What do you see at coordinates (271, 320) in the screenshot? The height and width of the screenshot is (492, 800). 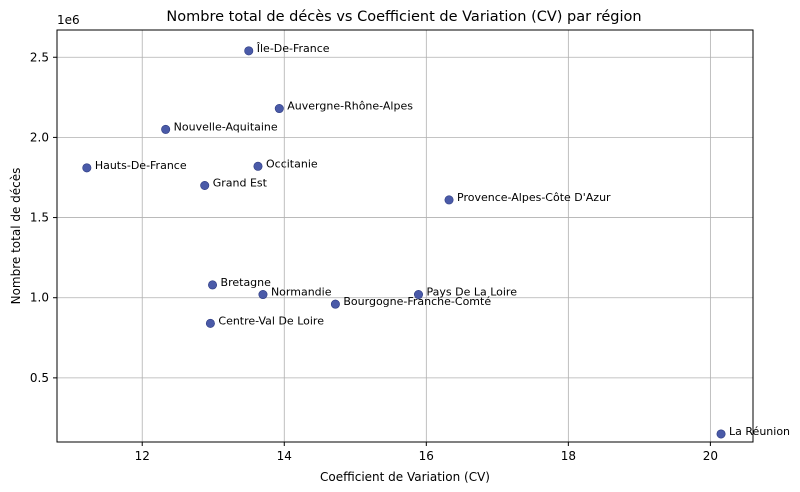 I see `point-label: Centre-Val De Loire` at bounding box center [271, 320].